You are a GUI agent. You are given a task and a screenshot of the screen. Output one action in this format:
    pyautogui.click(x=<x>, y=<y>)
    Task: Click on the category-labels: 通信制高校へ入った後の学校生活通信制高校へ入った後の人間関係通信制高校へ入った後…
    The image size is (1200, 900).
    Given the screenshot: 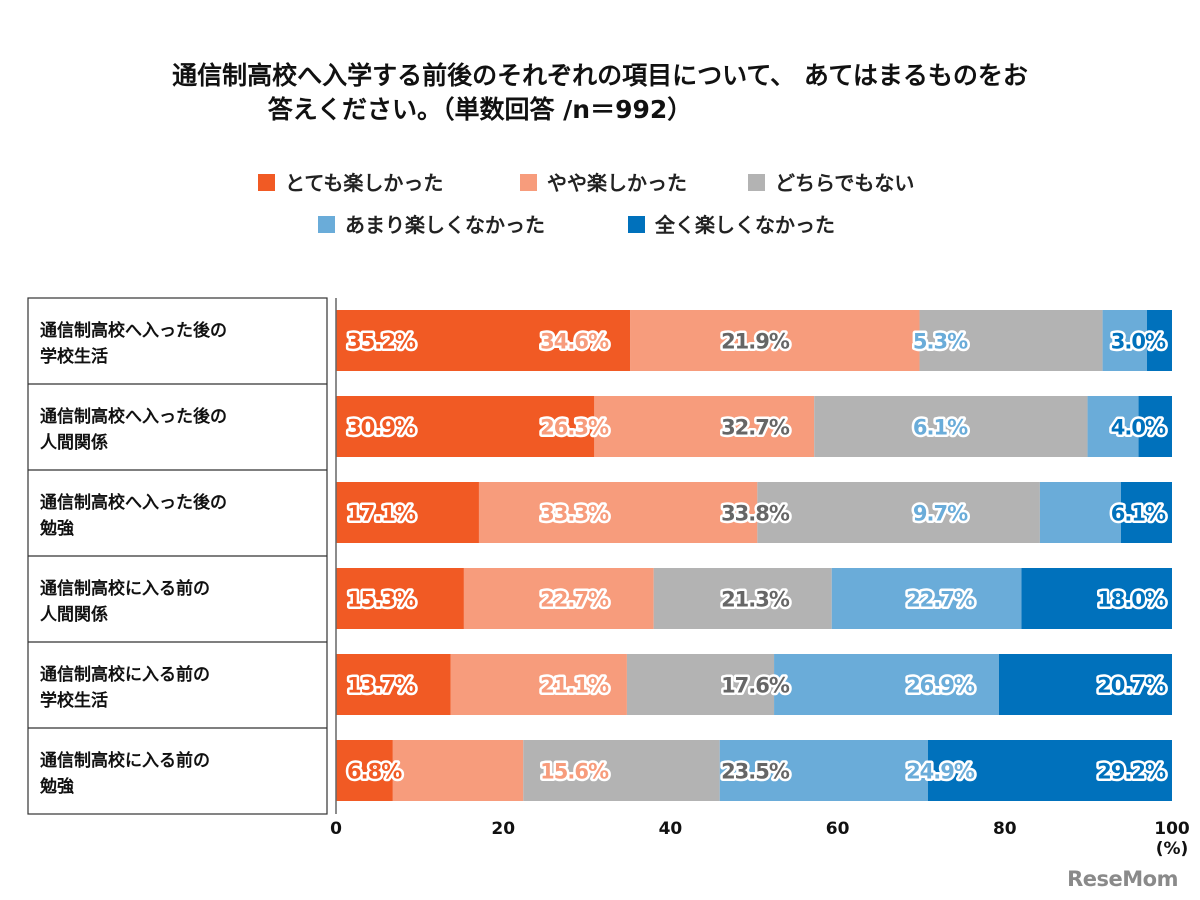 What is the action you would take?
    pyautogui.click(x=177, y=556)
    